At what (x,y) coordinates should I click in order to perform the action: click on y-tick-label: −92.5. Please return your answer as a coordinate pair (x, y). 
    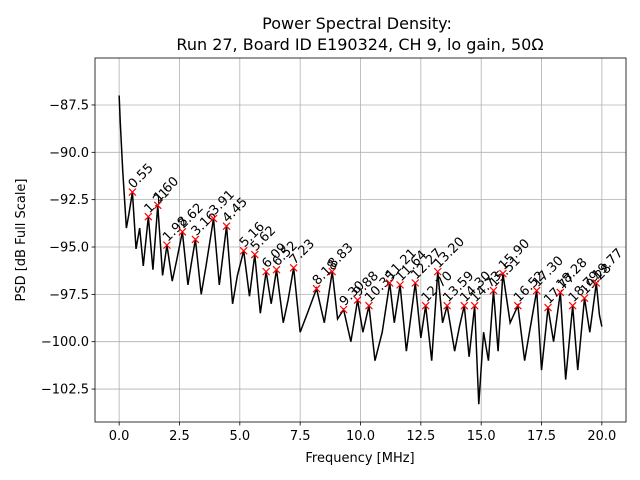
    Looking at the image, I should click on (69, 200).